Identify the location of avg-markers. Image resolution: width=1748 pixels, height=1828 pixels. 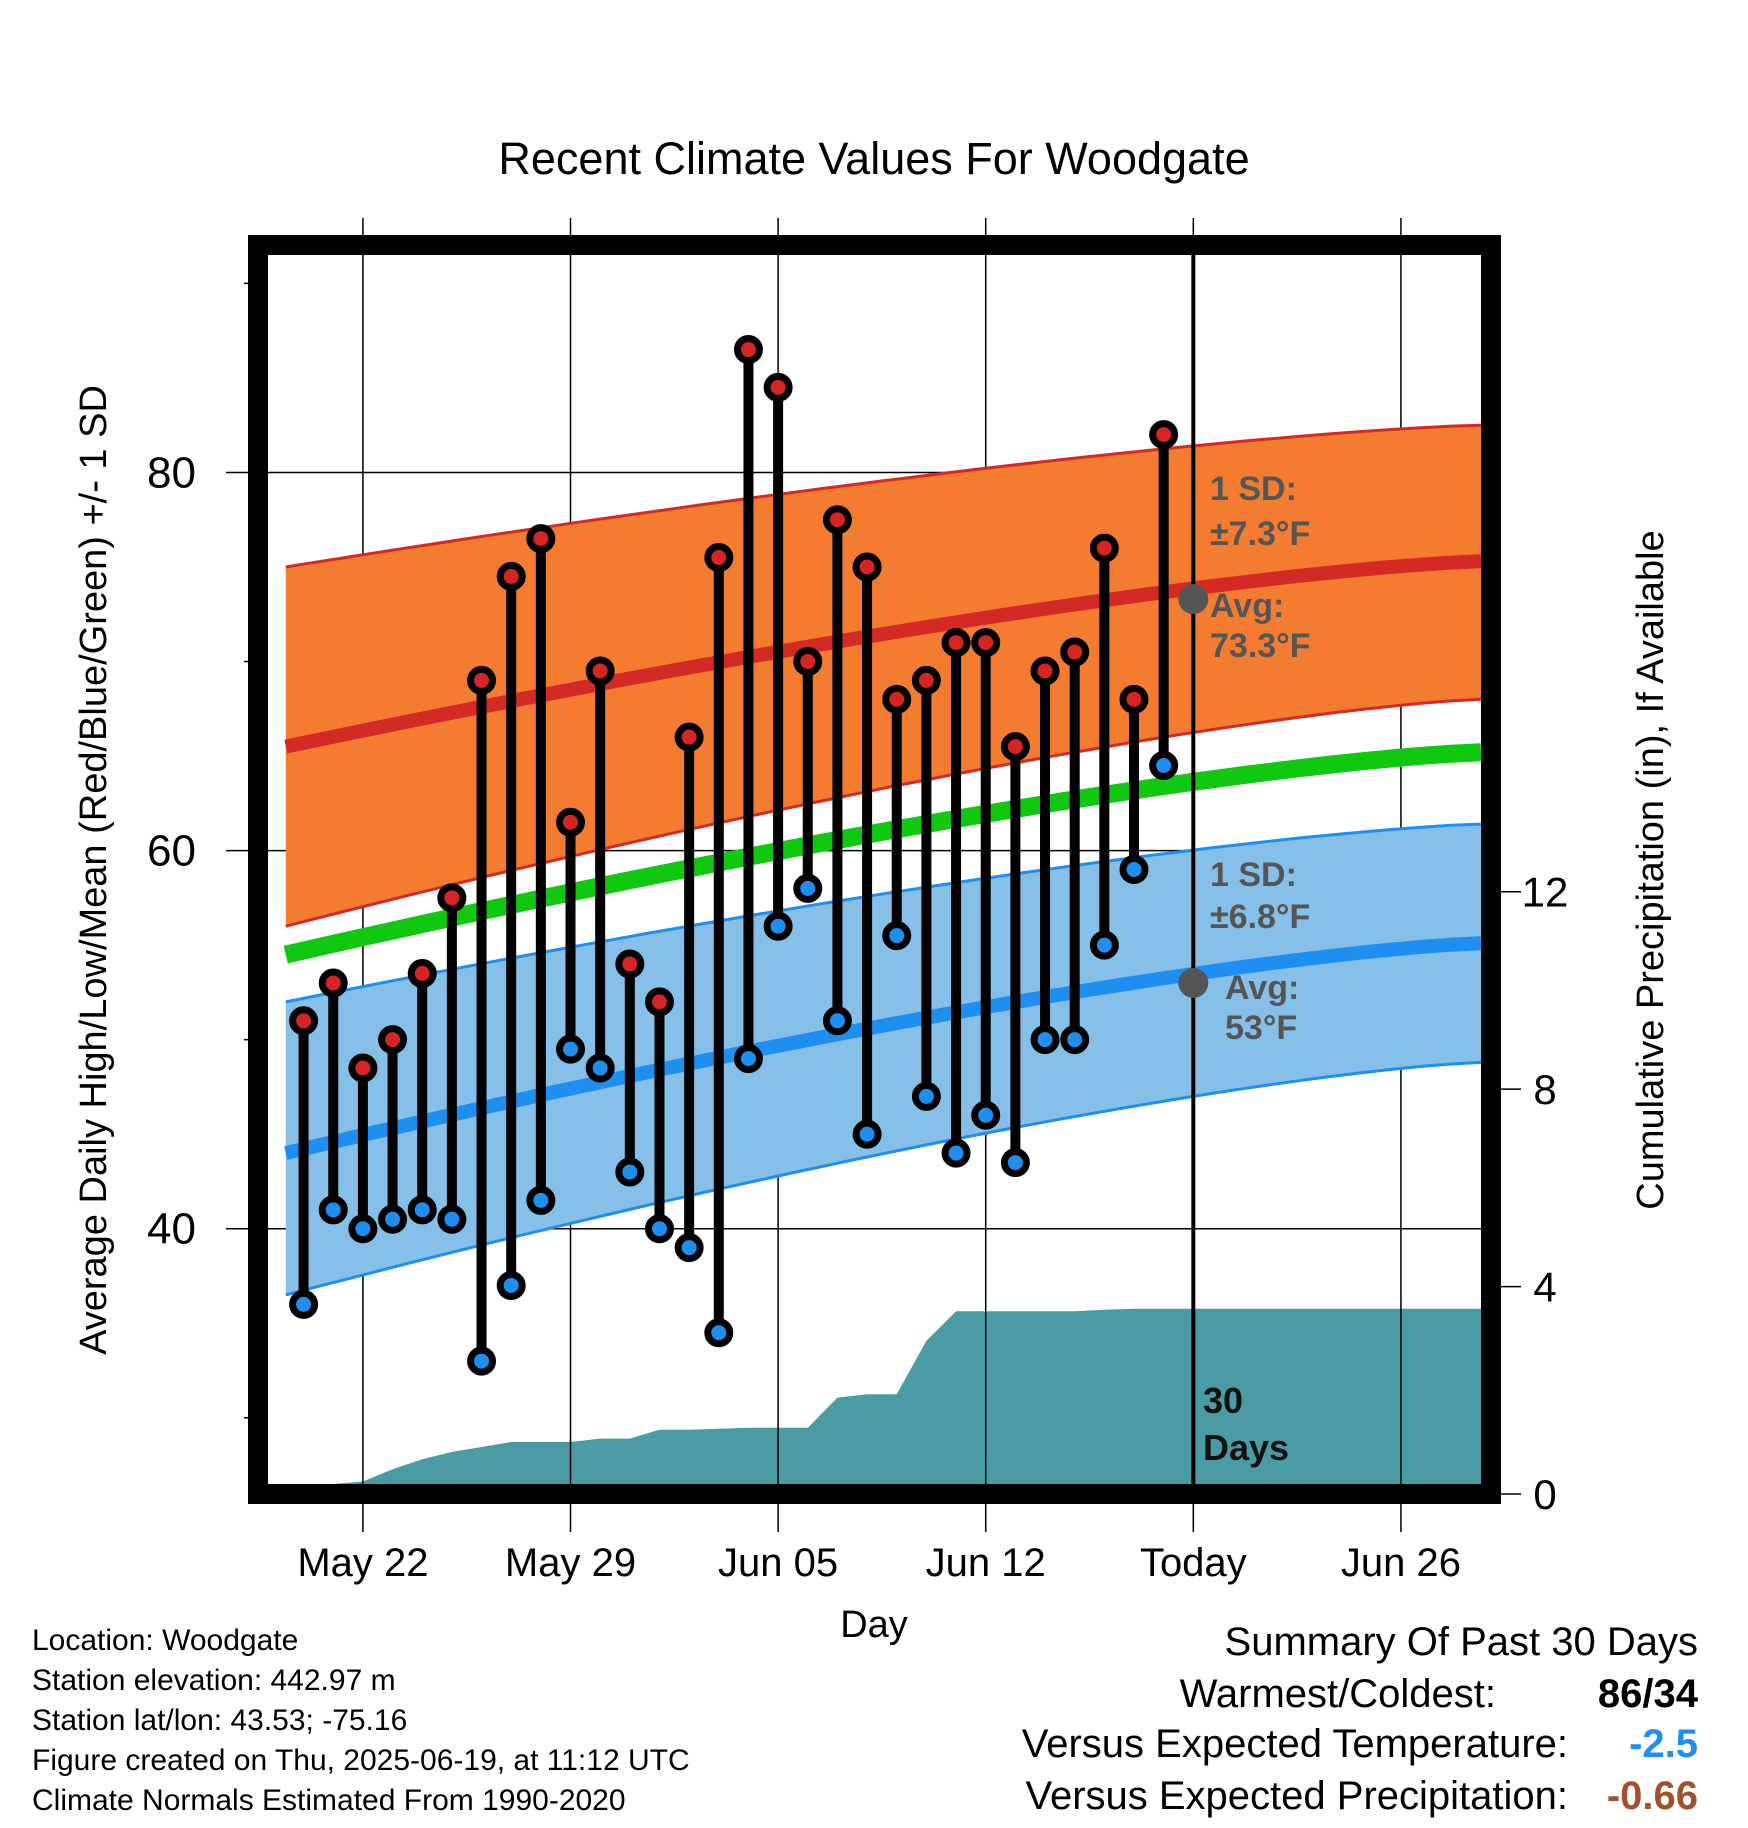
(1193, 791).